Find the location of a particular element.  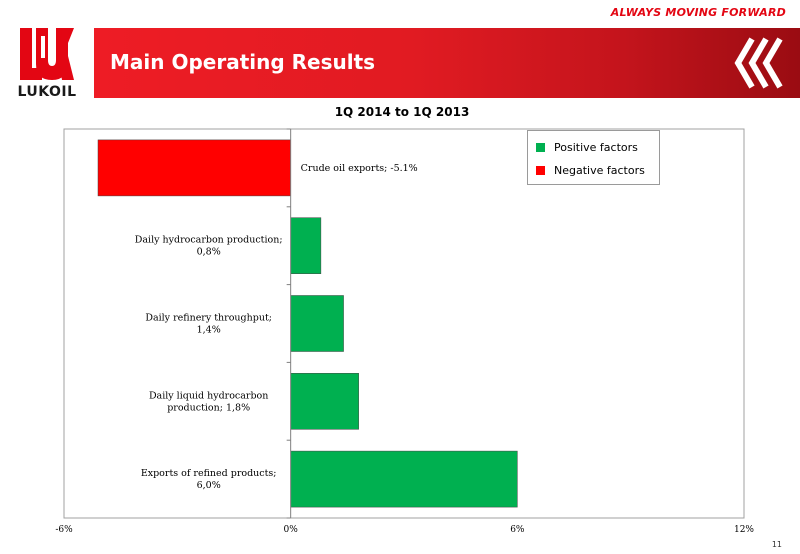

slogan: ALWAYS MOVING FORWARD is located at coordinates (698, 12).